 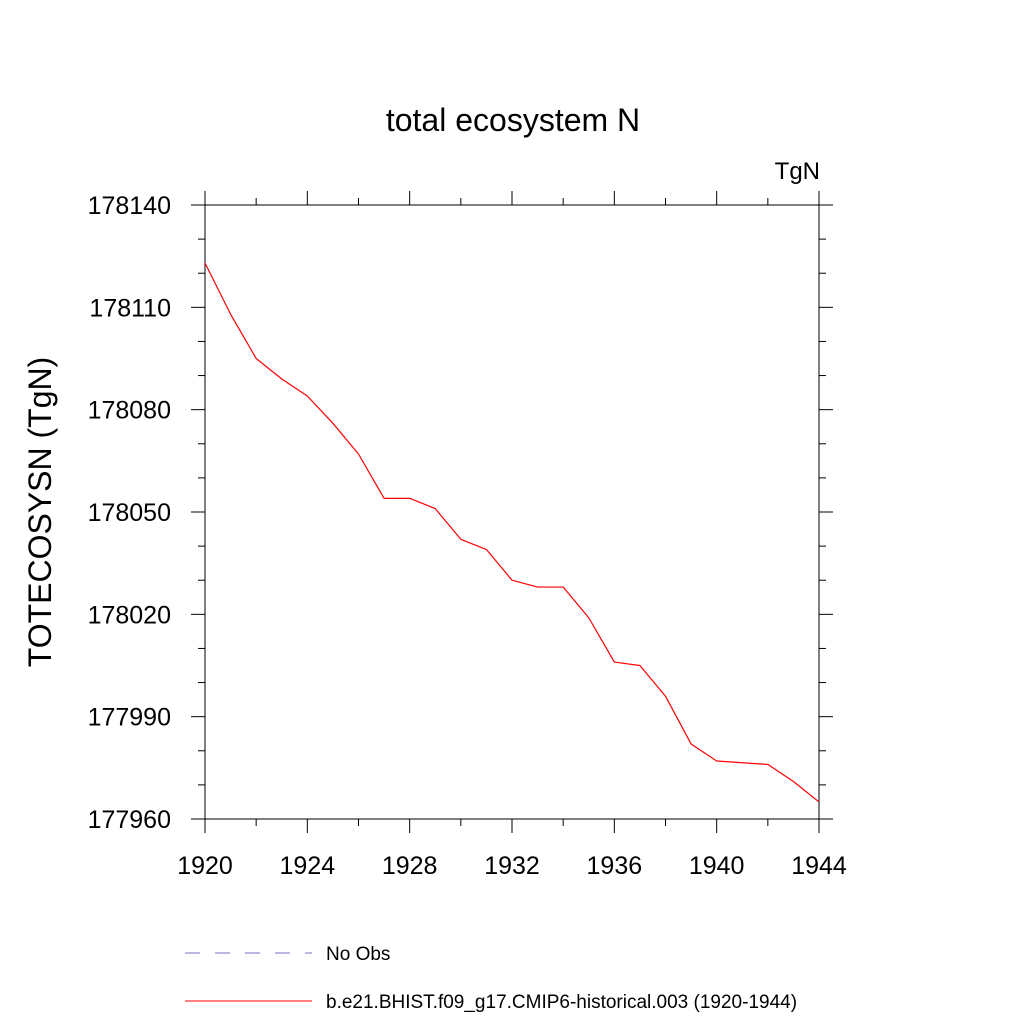 What do you see at coordinates (129, 718) in the screenshot?
I see `y-tick-label: 177990` at bounding box center [129, 718].